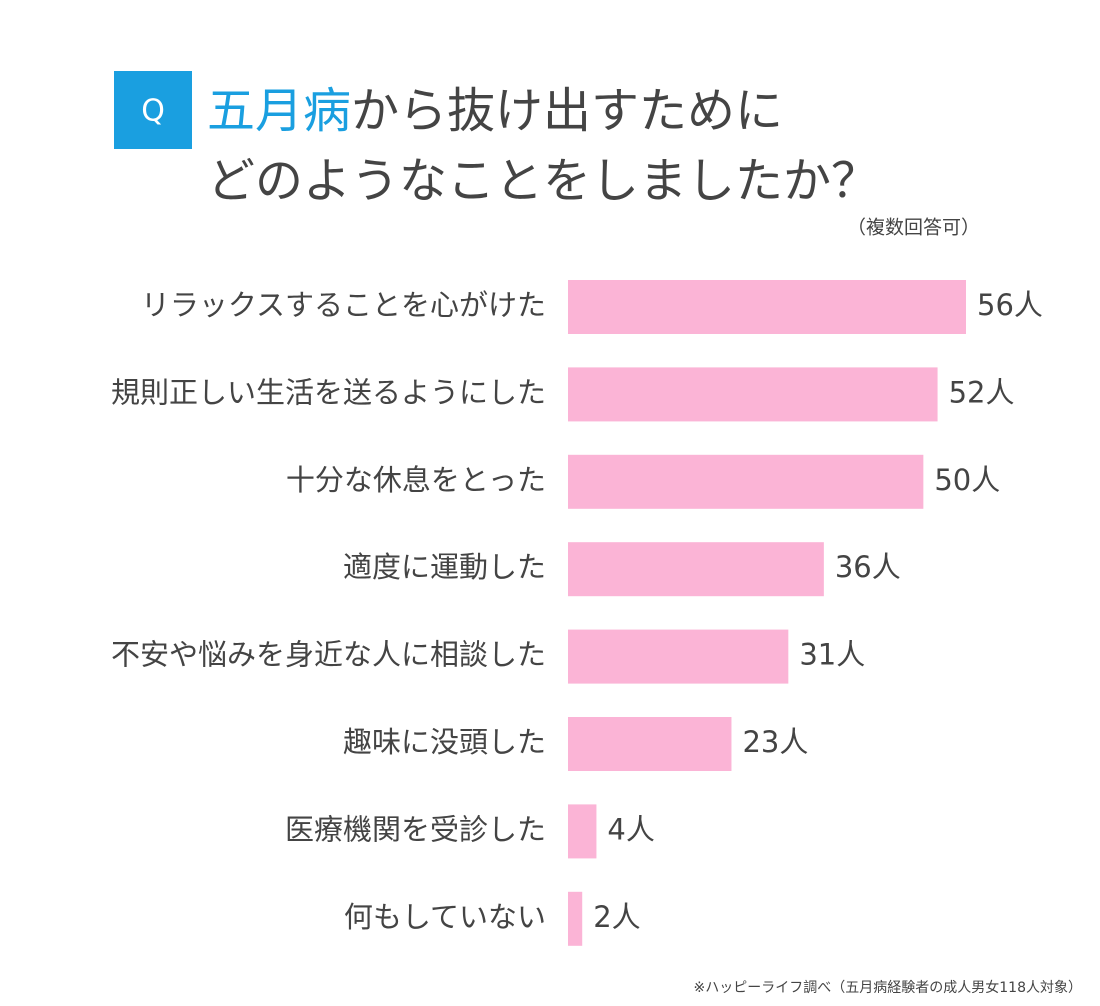 This screenshot has height=1006, width=1100. Describe the element at coordinates (543, 181) in the screenshot. I see `chart-title-line2: どのようなことをしましたか？` at that location.